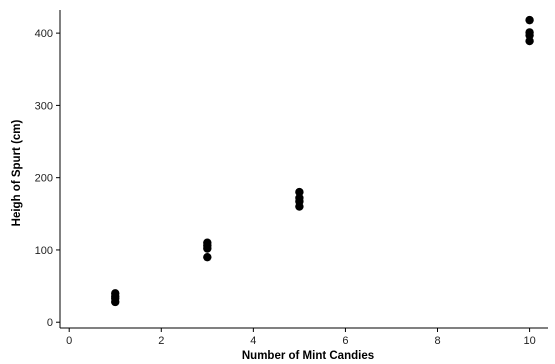 The height and width of the screenshot is (364, 555). Describe the element at coordinates (304, 337) in the screenshot. I see `x-axis: 0 2 4 6 8 10` at that location.